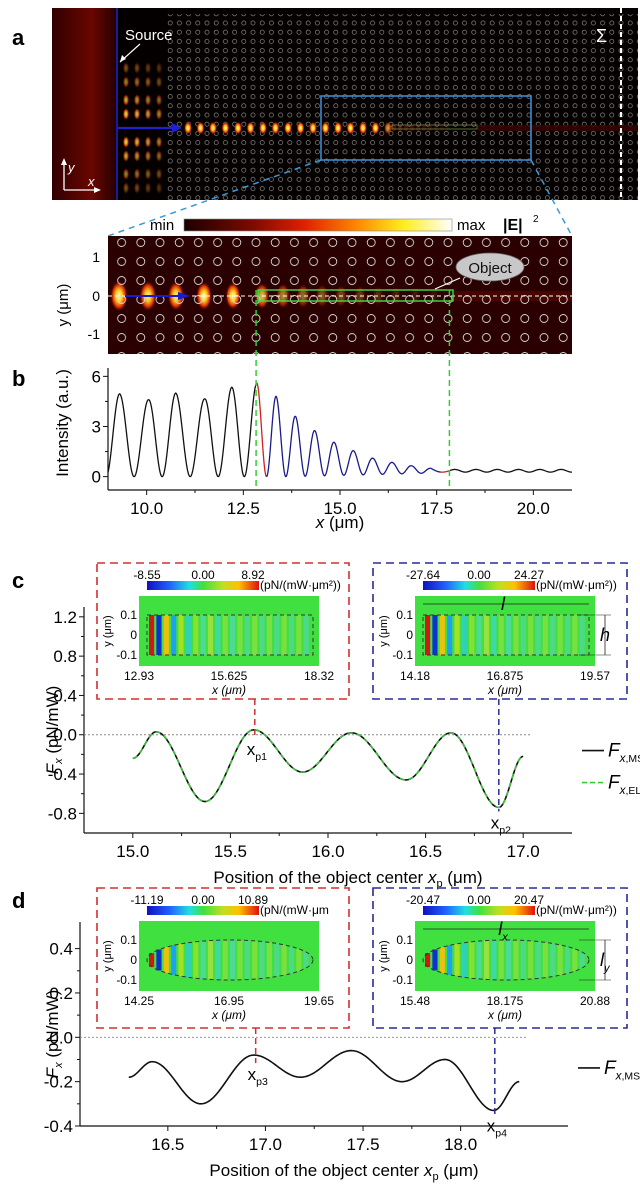 The width and height of the screenshot is (640, 1204). Describe the element at coordinates (126, 655) in the screenshot. I see `inset-xp1-ytick: -0.1` at that location.